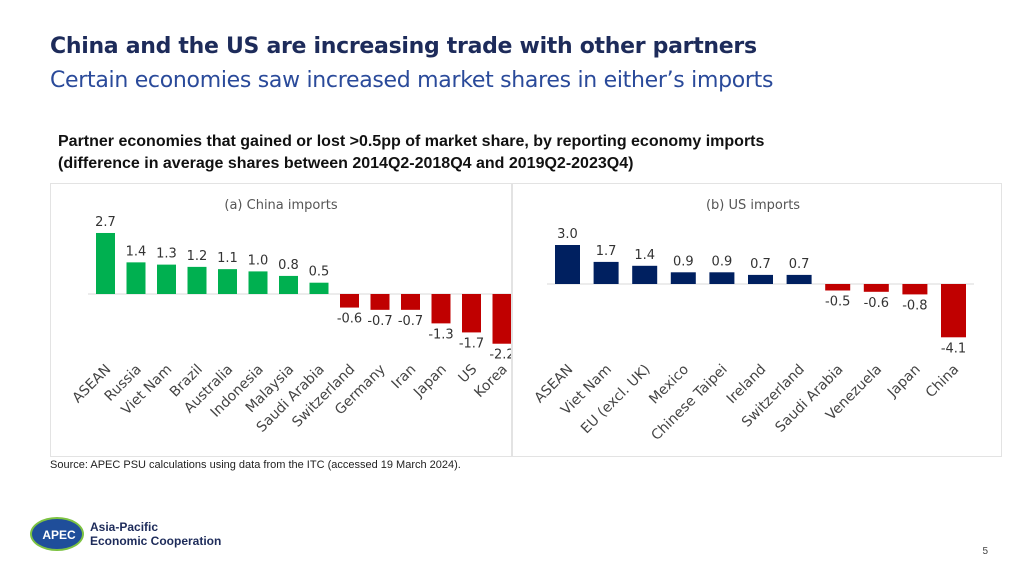 Image resolution: width=1024 pixels, height=576 pixels. Describe the element at coordinates (227, 281) in the screenshot. I see `china-bar-australia` at that location.